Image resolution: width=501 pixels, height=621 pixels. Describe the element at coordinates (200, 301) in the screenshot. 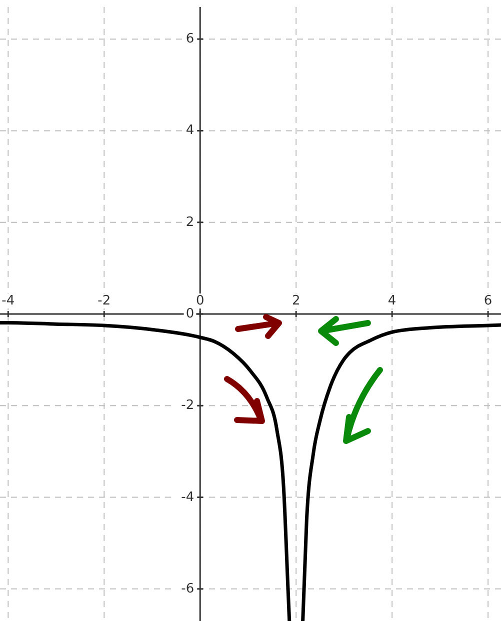

I see `x-tick-label: 0` at that location.